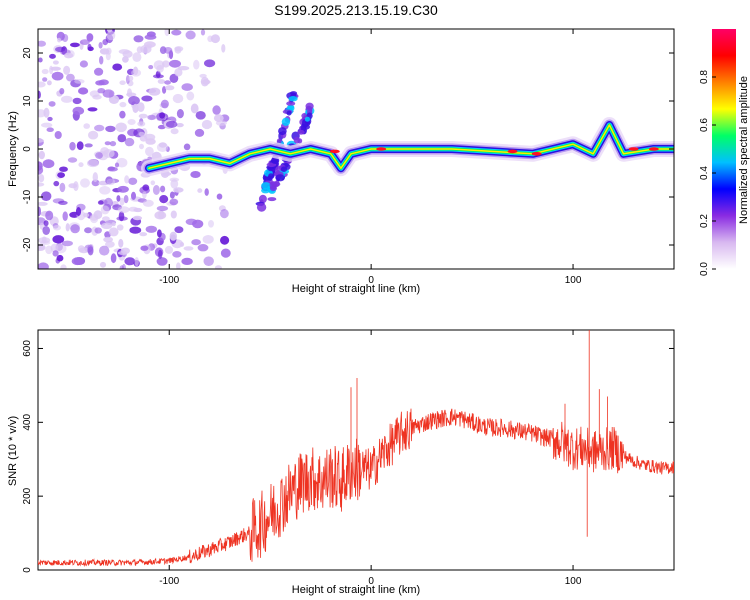  What do you see at coordinates (134, 149) in the screenshot?
I see `noise-speckle` at bounding box center [134, 149].